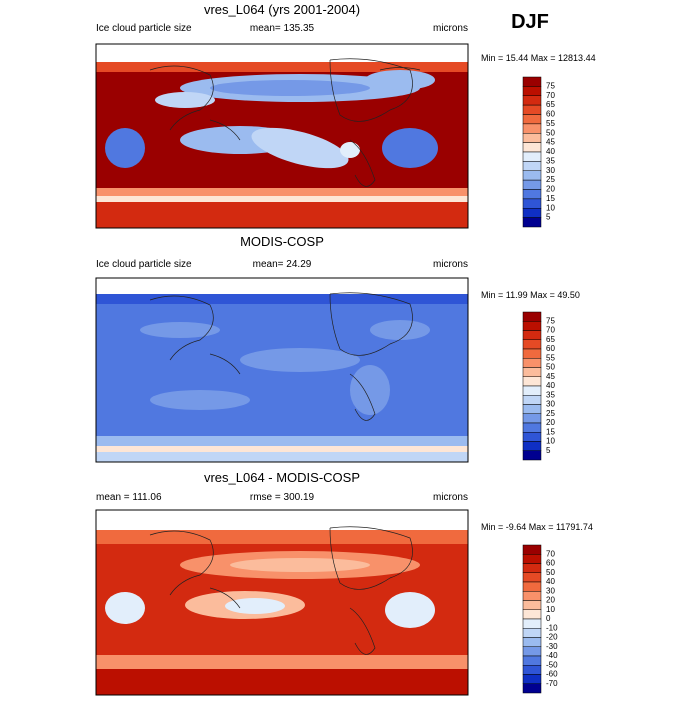 The image size is (700, 705). Describe the element at coordinates (552, 637) in the screenshot. I see `colorbar-label: -20` at that location.